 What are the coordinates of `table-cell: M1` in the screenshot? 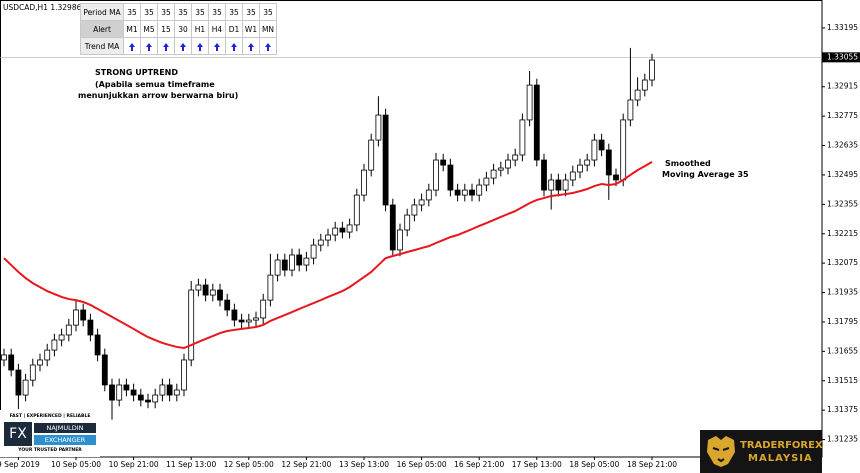 It's located at (132, 29).